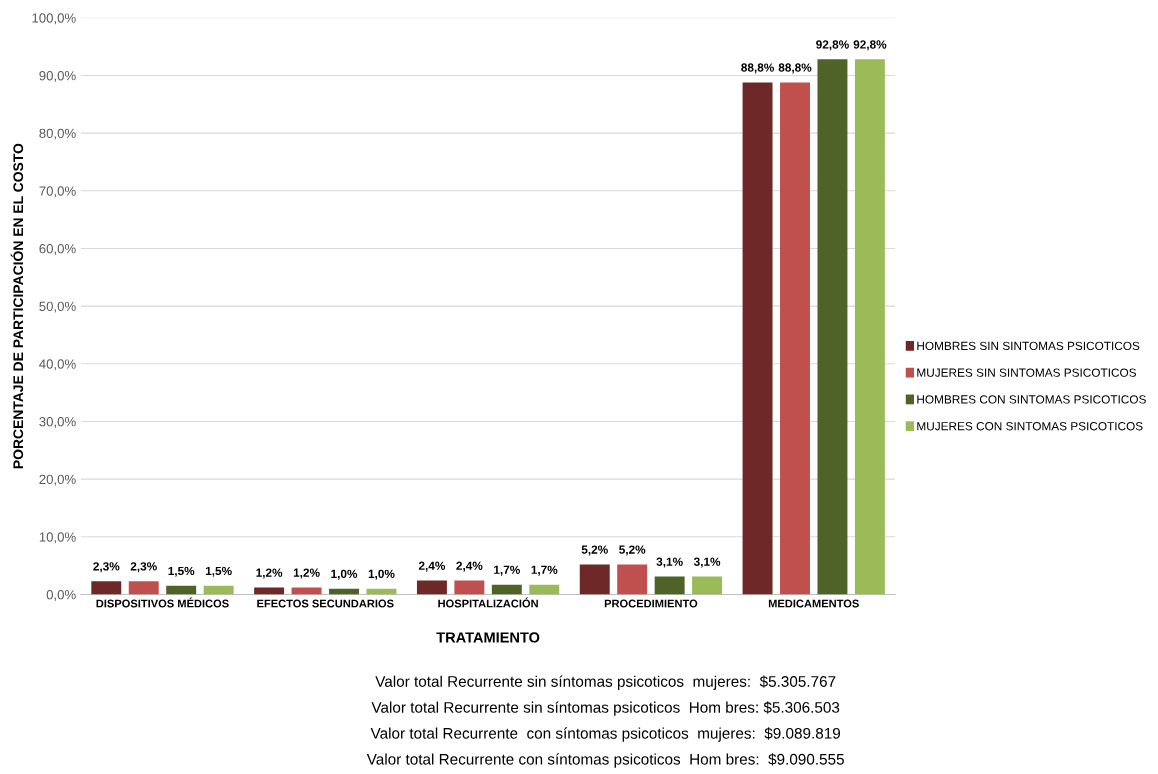 Image resolution: width=1158 pixels, height=774 pixels. What do you see at coordinates (488, 602) in the screenshot?
I see `x-tick-label: HOSPITALIZACIÓN` at bounding box center [488, 602].